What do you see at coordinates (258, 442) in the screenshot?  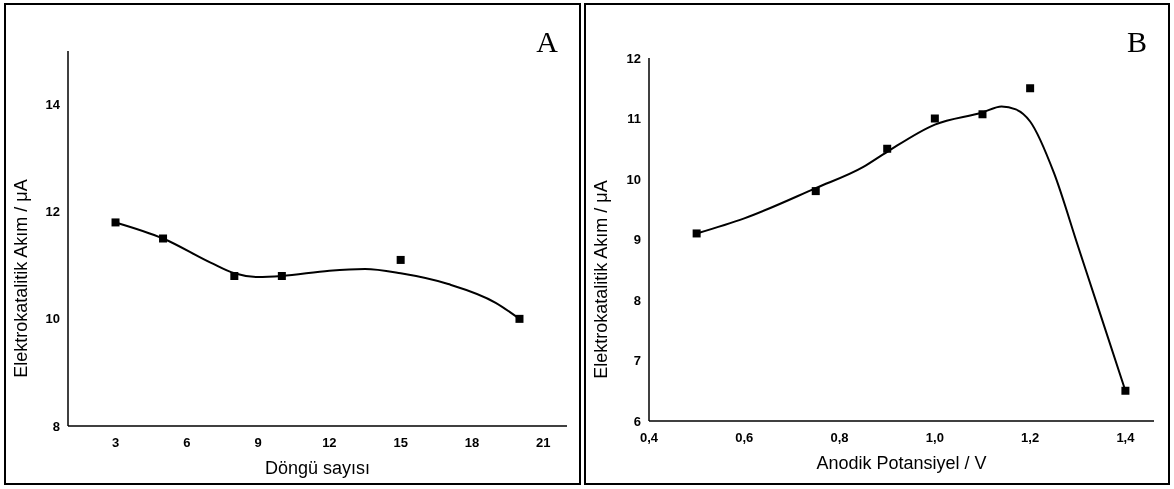 I see `x-tick-label: 9` at bounding box center [258, 442].